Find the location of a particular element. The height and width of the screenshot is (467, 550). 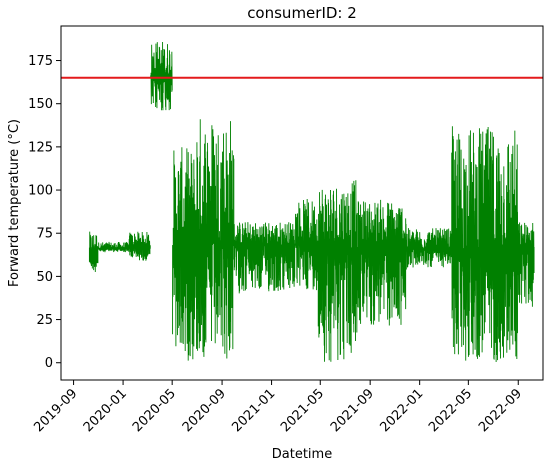

x-tick-label: 2021-05 is located at coordinates (302, 410).